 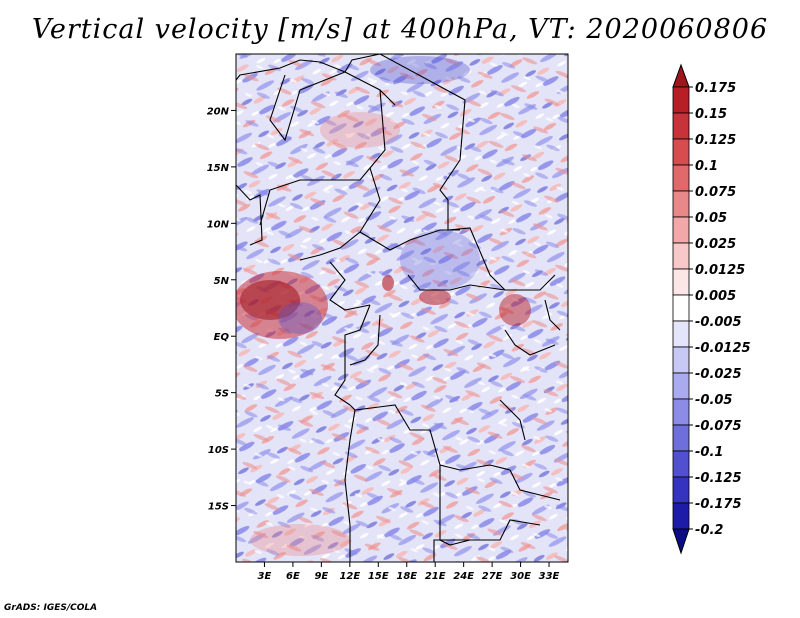 What do you see at coordinates (463, 576) in the screenshot?
I see `lon-label: 24E` at bounding box center [463, 576].